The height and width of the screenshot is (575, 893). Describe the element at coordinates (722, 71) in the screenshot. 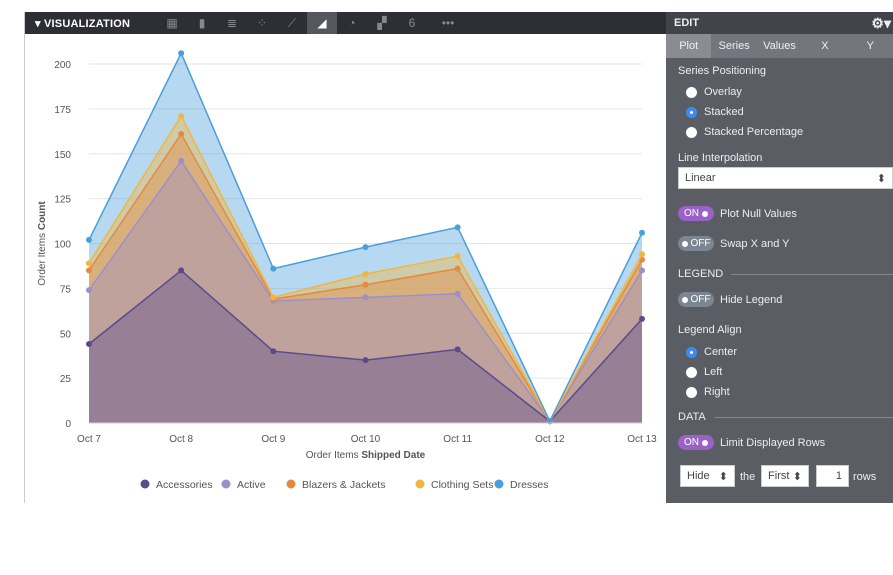

I see `series-positioning-label: Series Positioning` at that location.